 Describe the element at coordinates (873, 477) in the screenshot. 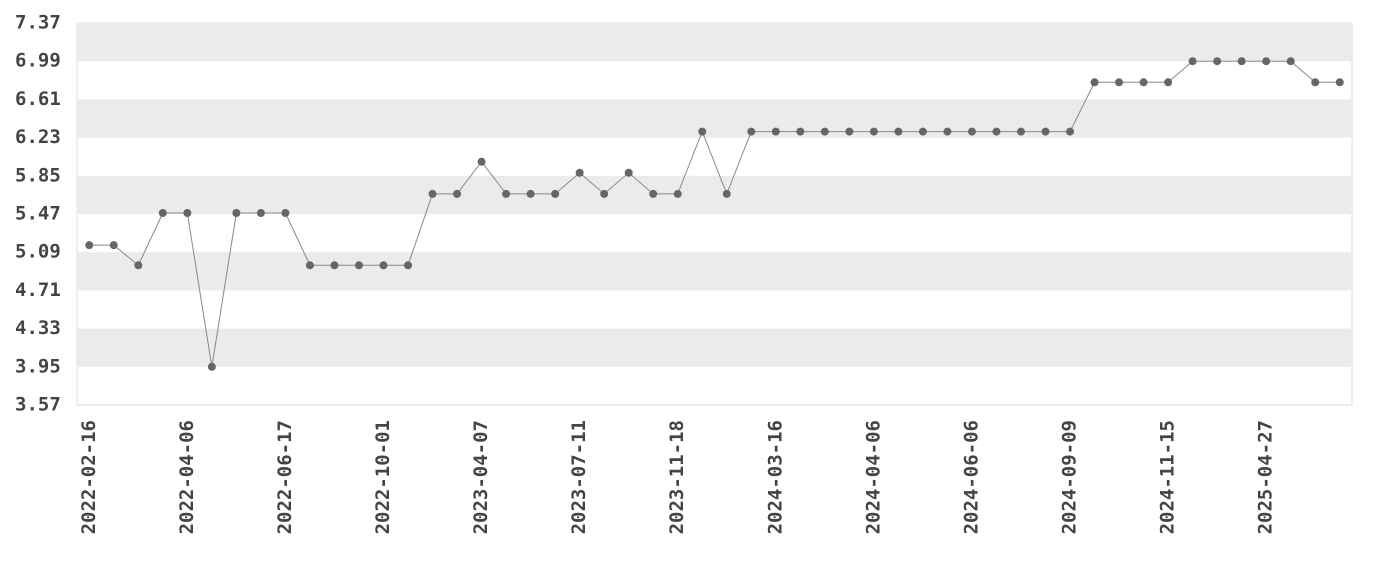

I see `x-tick-label: 2024-04-06` at that location.